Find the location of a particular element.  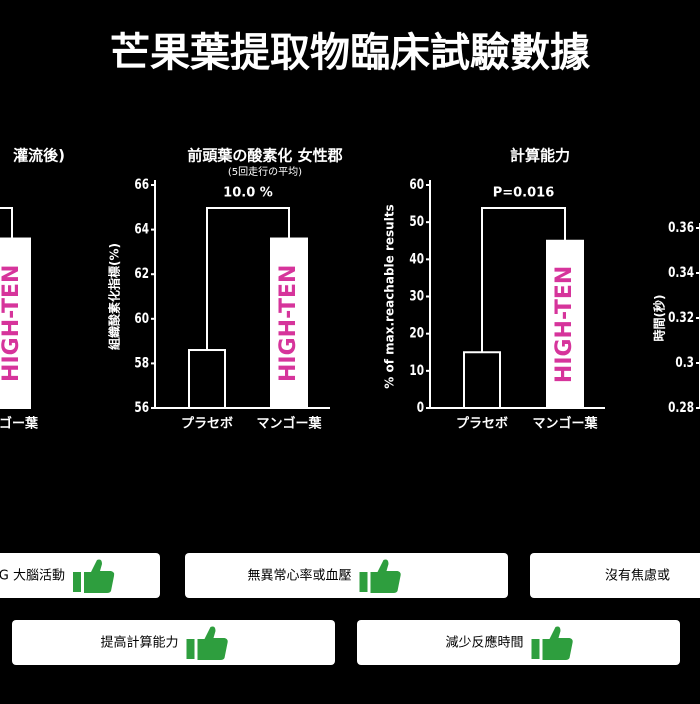

y-tick-label: 0.34 is located at coordinates (681, 273).